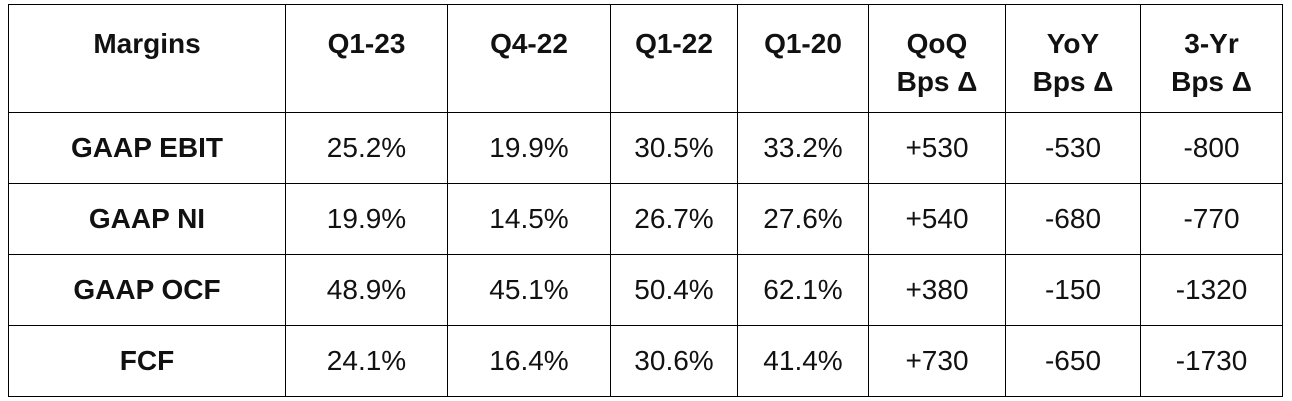  Describe the element at coordinates (803, 148) in the screenshot. I see `table-cell: 33.2%` at that location.